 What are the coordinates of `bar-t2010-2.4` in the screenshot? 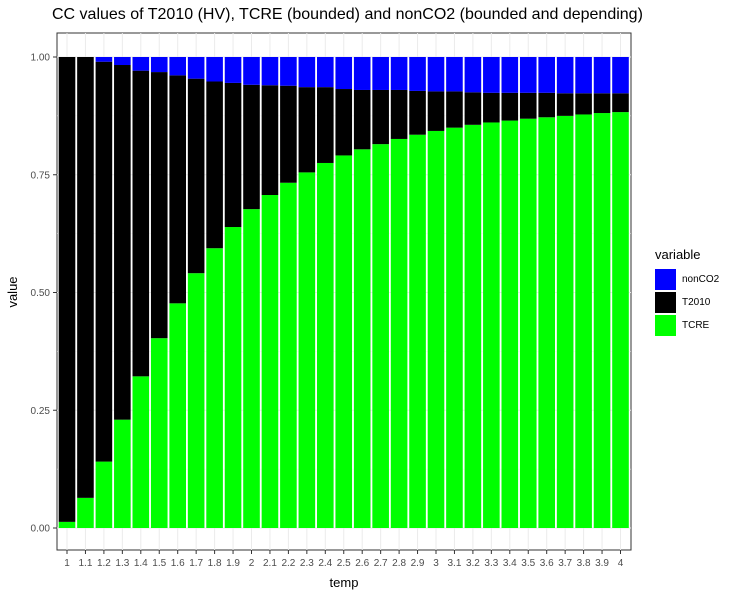 It's located at (325, 125).